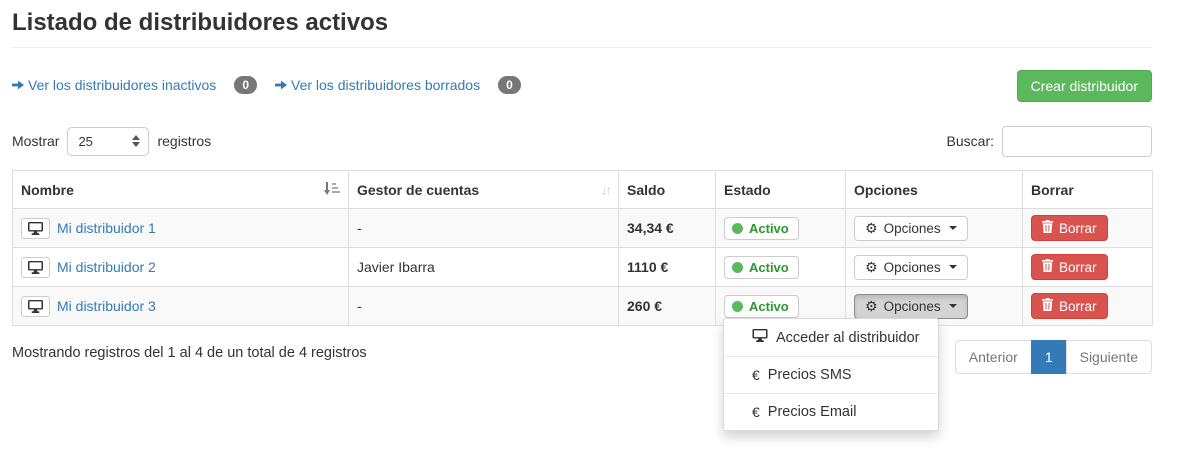 The image size is (1186, 467). Describe the element at coordinates (934, 189) in the screenshot. I see `column-header-opciones: Opciones` at that location.